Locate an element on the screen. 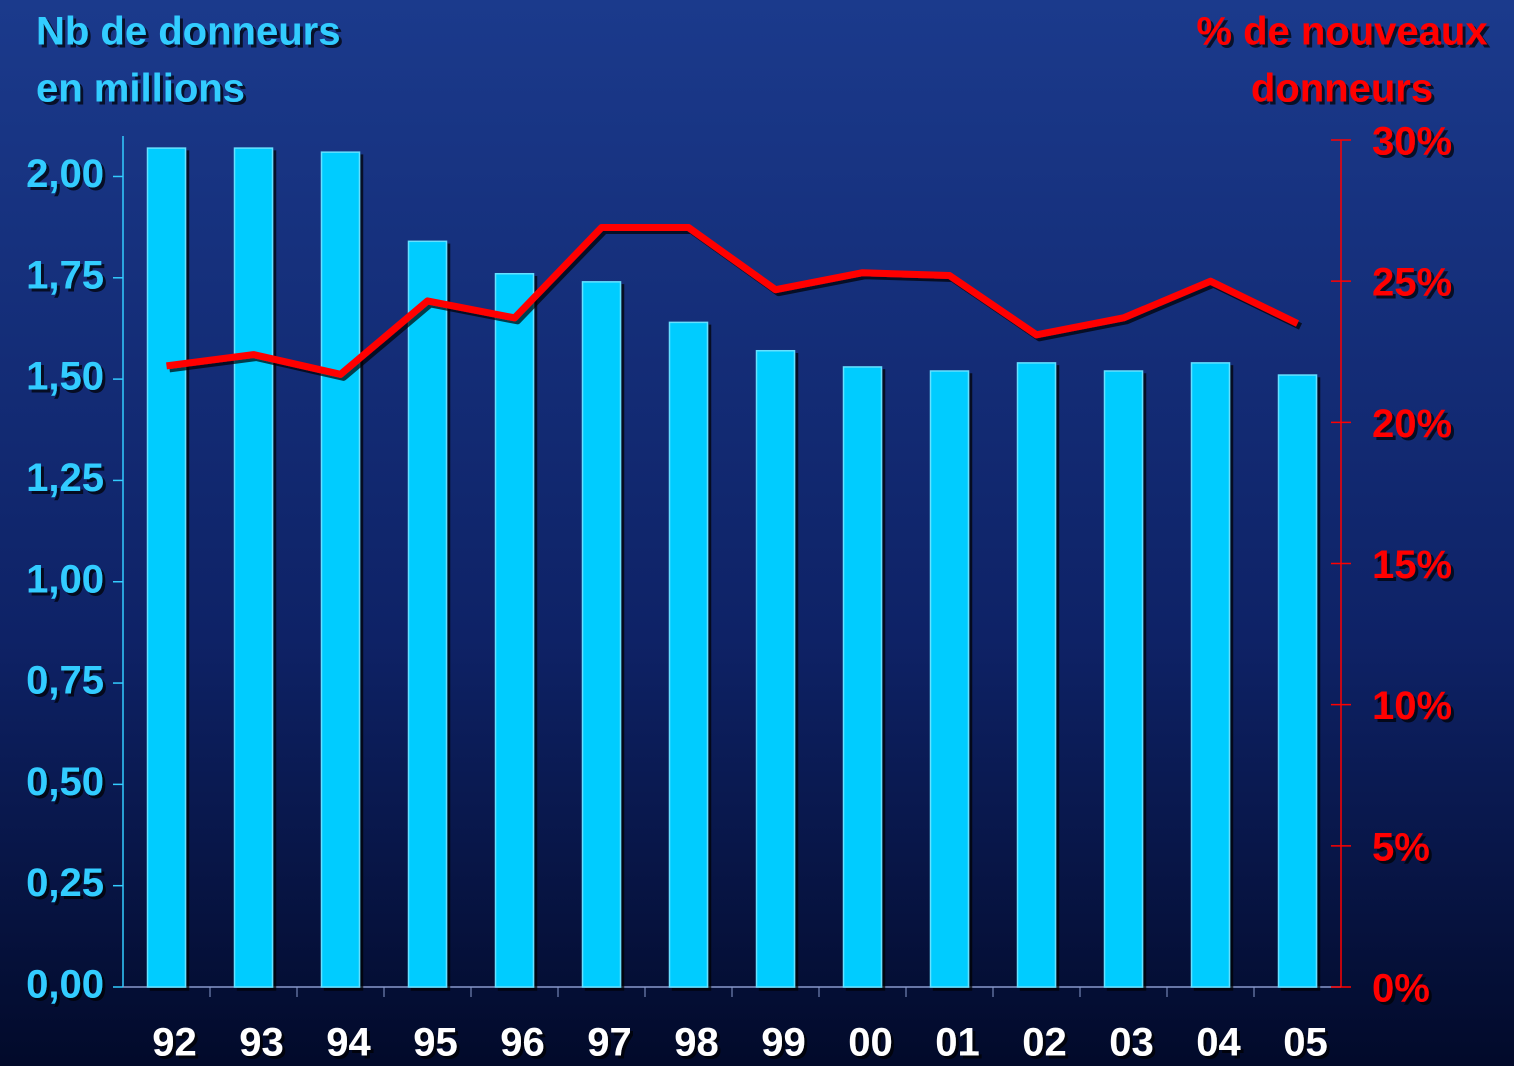 The image size is (1514, 1066). y2-tick-label: 25% is located at coordinates (1412, 283).